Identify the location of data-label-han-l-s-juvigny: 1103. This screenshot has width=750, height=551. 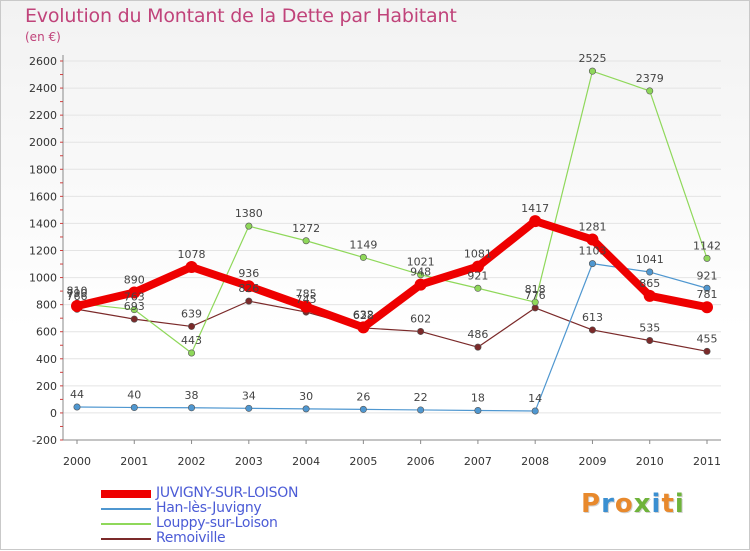
(592, 251).